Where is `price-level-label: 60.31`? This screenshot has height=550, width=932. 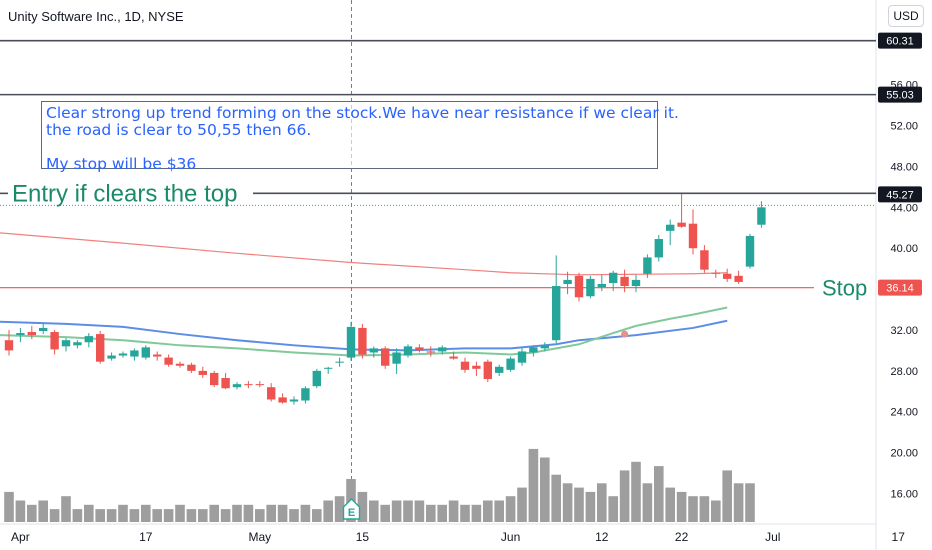
price-level-label: 60.31 is located at coordinates (900, 42).